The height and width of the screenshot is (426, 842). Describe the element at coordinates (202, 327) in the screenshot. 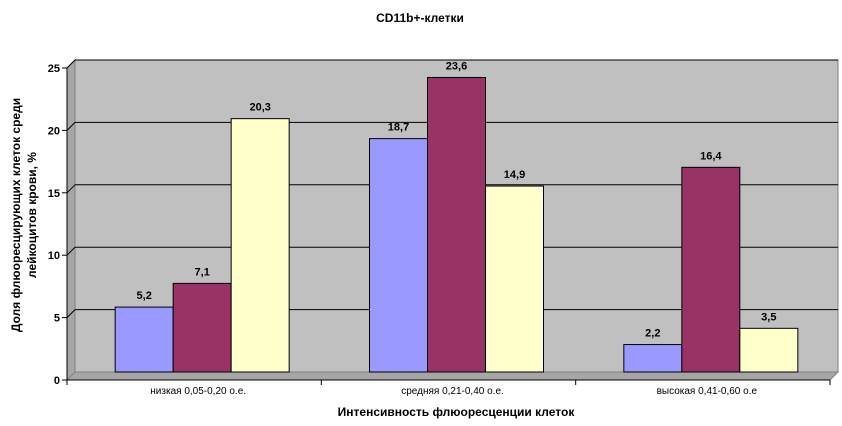

I see `bar-s2-c1` at that location.